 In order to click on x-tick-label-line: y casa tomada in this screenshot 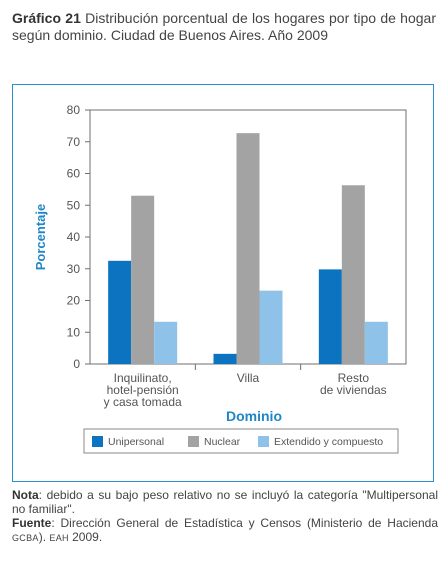, I will do `click(143, 402)`.